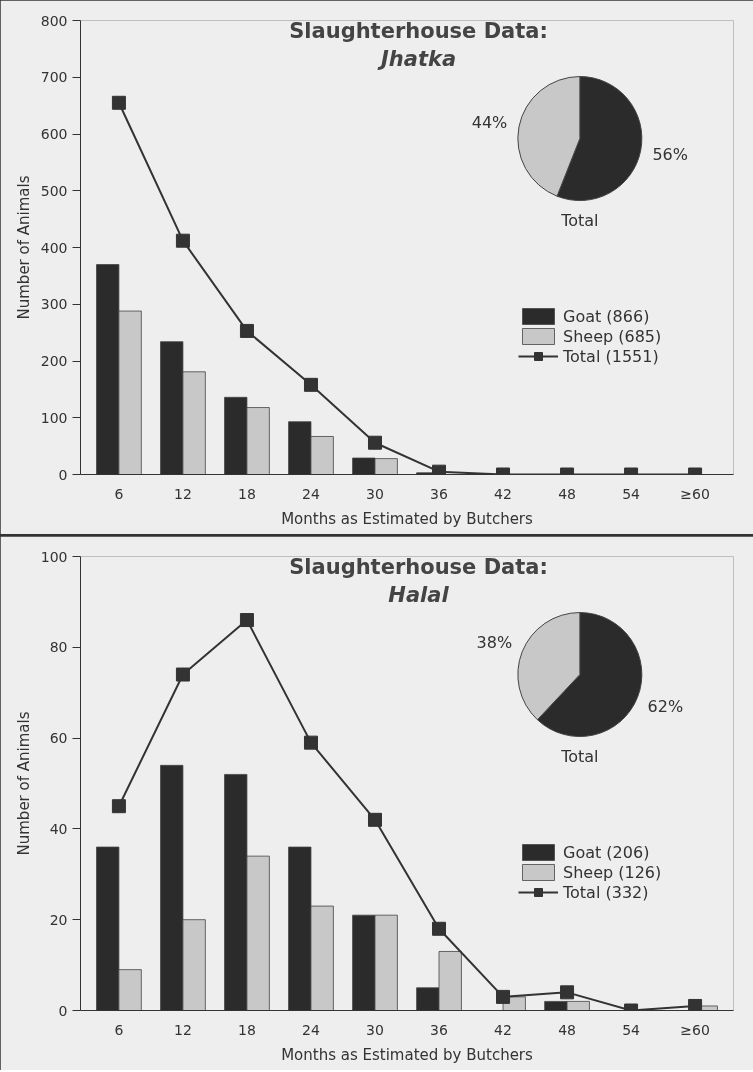  I want to click on y-tick-label: 300, so click(54, 304).